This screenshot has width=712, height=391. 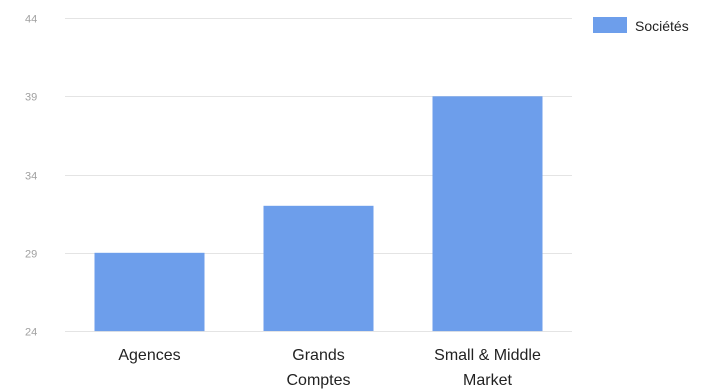 What do you see at coordinates (329, 368) in the screenshot?
I see `x-axis-category-labels: Agences Grands Comptes Small & Middle Market` at bounding box center [329, 368].